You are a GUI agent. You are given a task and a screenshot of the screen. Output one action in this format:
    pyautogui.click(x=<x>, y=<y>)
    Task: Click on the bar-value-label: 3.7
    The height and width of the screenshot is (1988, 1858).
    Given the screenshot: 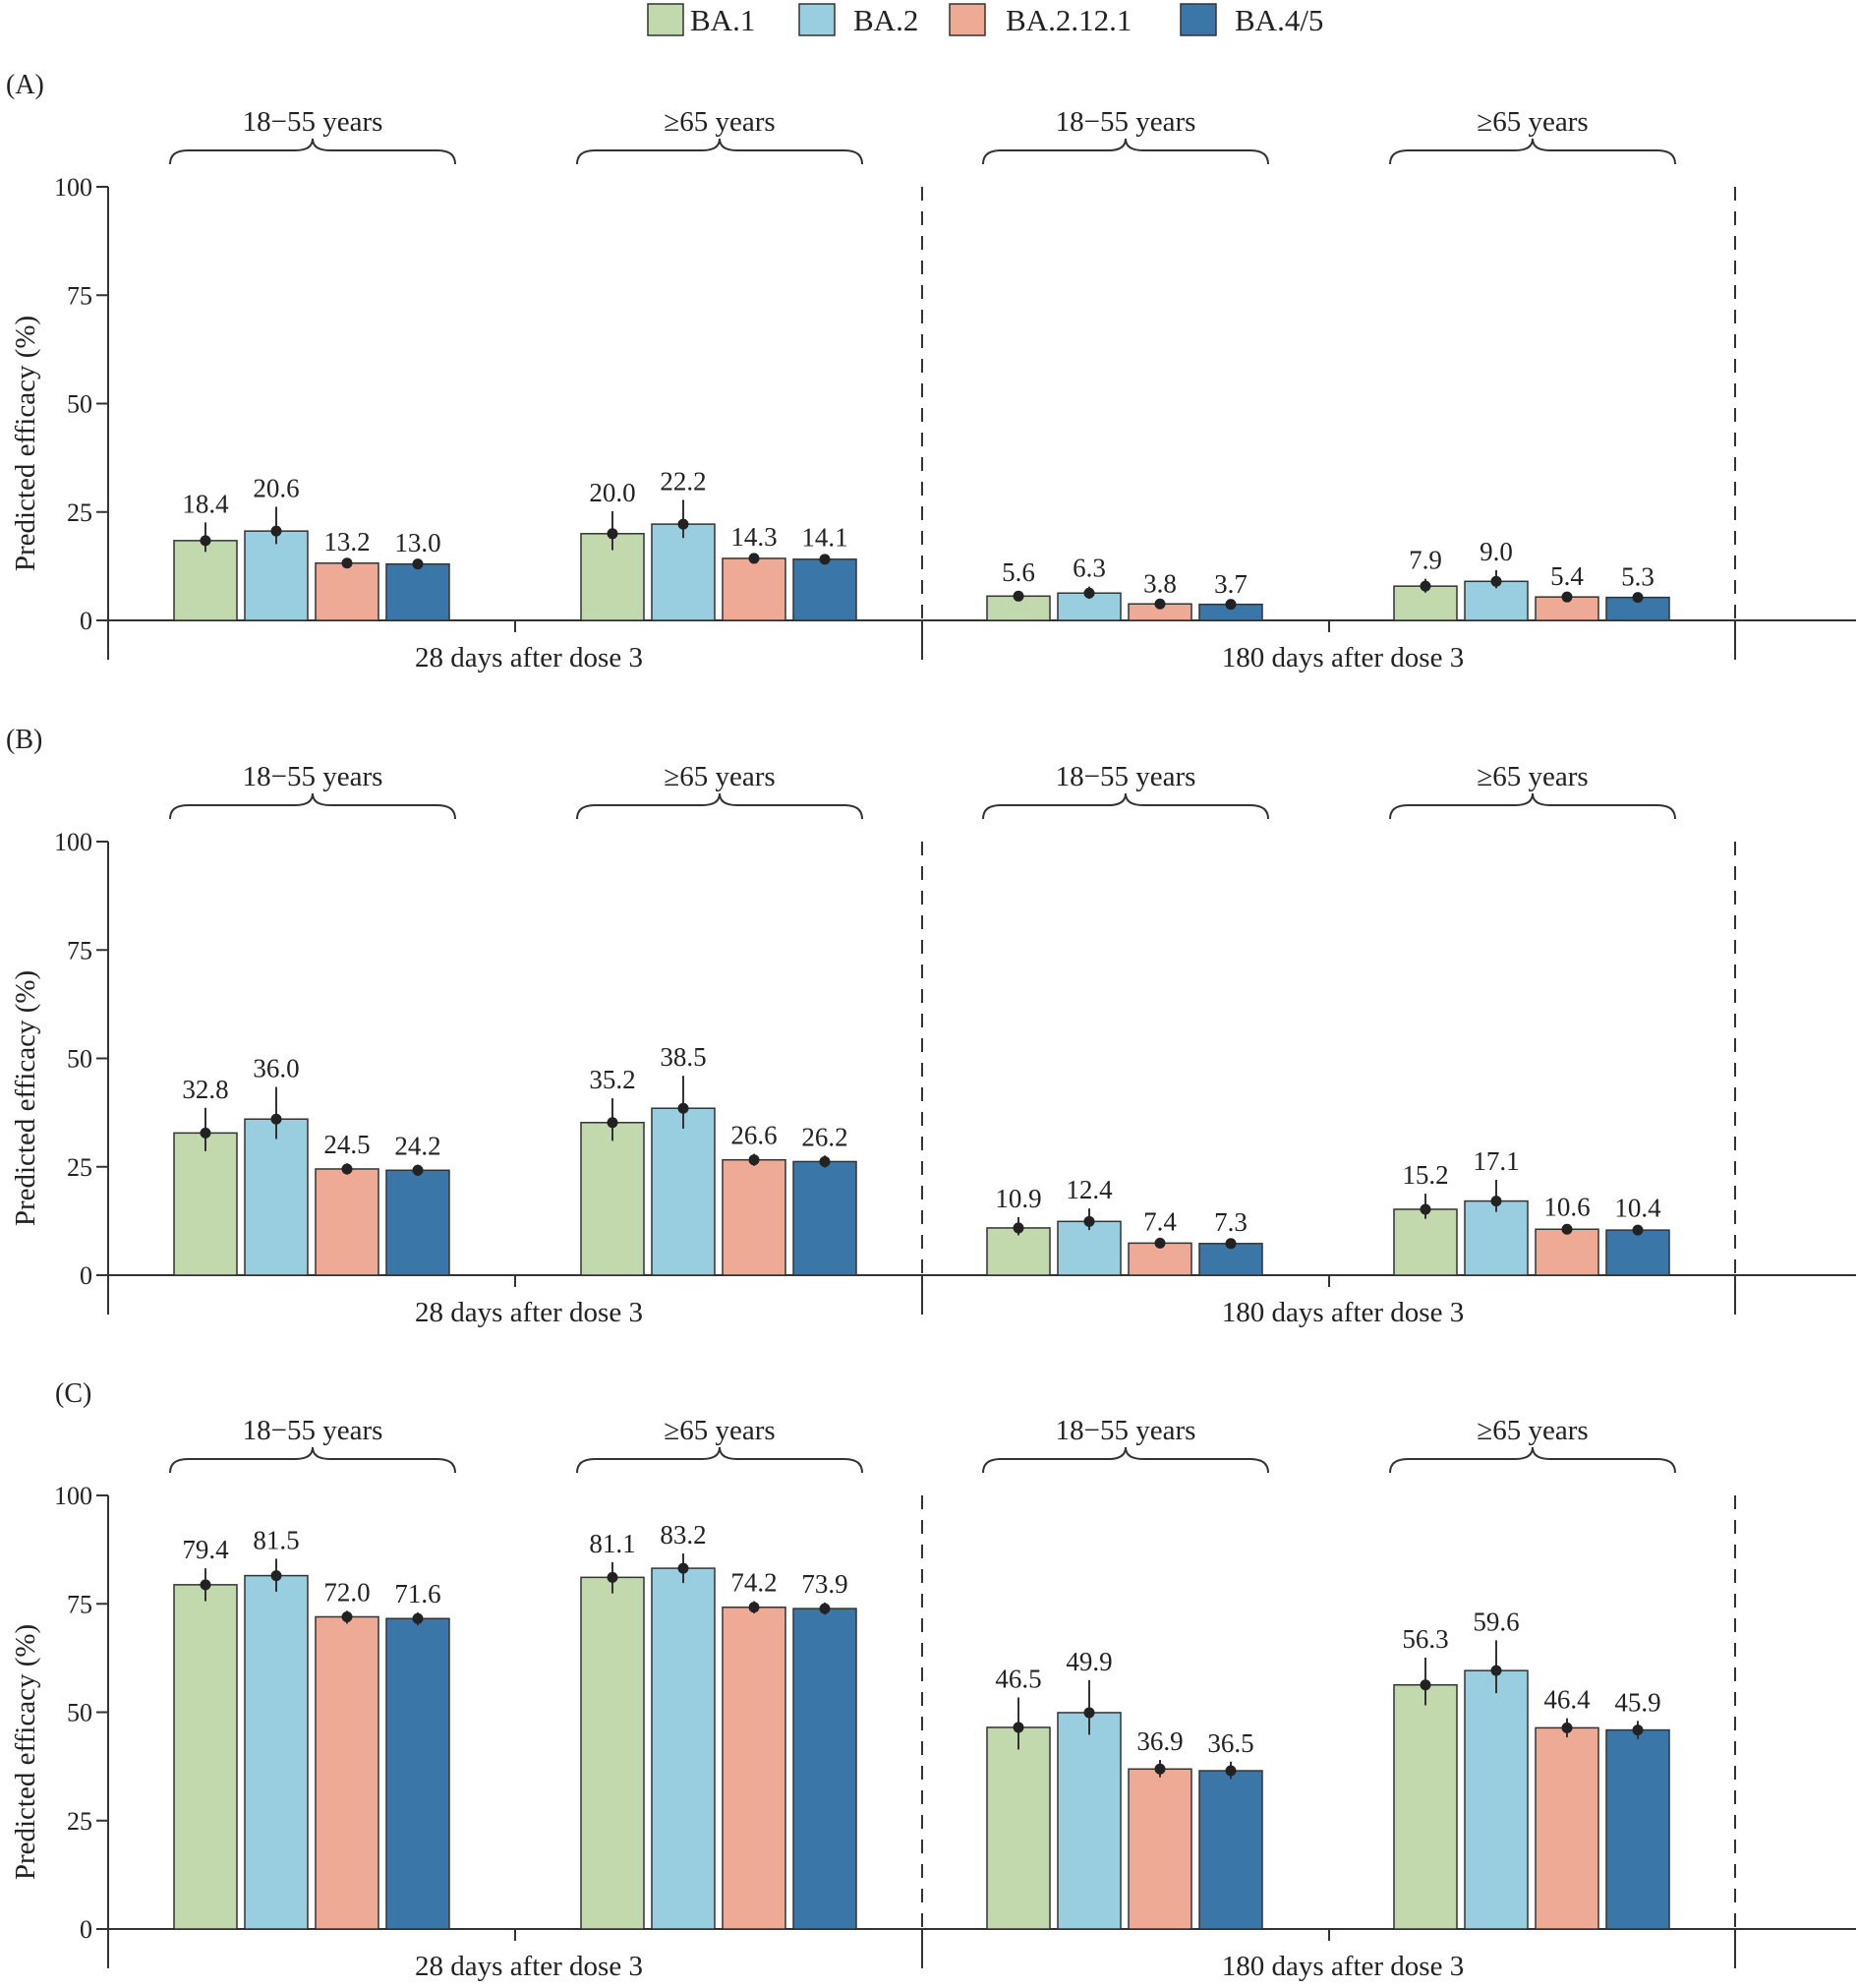 What is the action you would take?
    pyautogui.click(x=1231, y=584)
    